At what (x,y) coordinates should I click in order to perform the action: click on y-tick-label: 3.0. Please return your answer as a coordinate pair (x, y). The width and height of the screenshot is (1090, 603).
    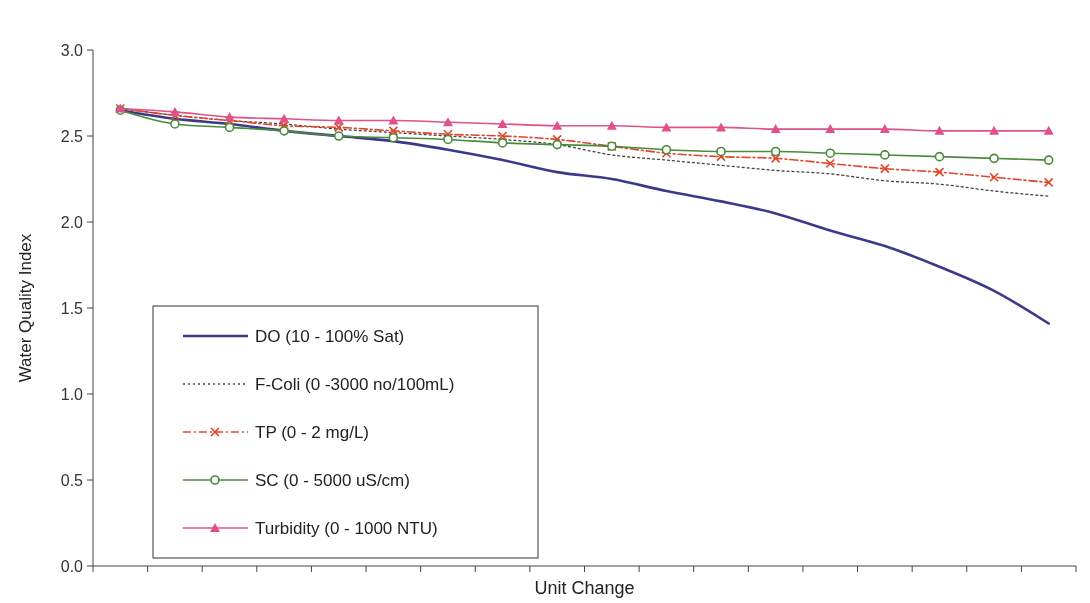
    Looking at the image, I should click on (72, 50).